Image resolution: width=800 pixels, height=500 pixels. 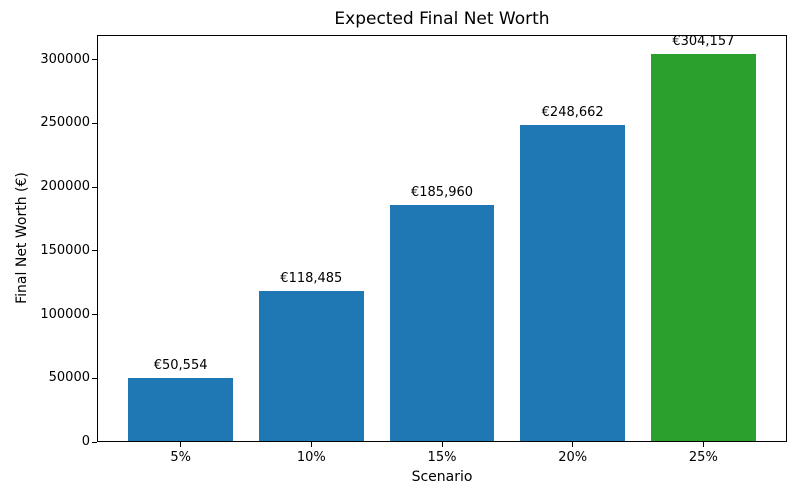 What do you see at coordinates (572, 113) in the screenshot?
I see `bar-value-label: €248,662` at bounding box center [572, 113].